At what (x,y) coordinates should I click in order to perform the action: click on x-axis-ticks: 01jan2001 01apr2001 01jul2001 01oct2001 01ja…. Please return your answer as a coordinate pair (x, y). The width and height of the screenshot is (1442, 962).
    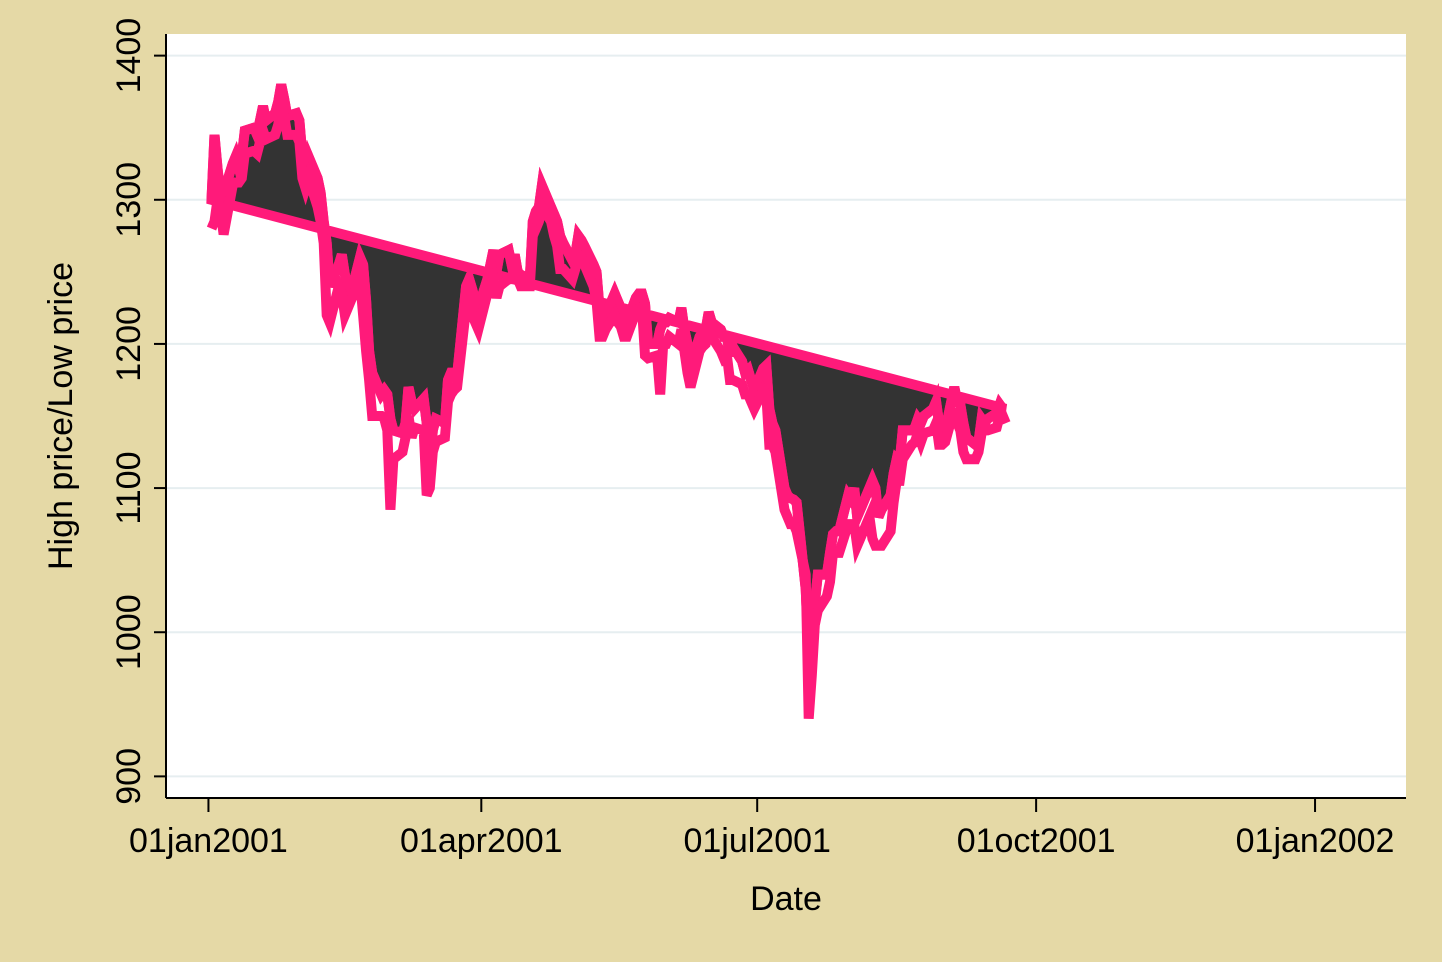
    Looking at the image, I should click on (761, 829).